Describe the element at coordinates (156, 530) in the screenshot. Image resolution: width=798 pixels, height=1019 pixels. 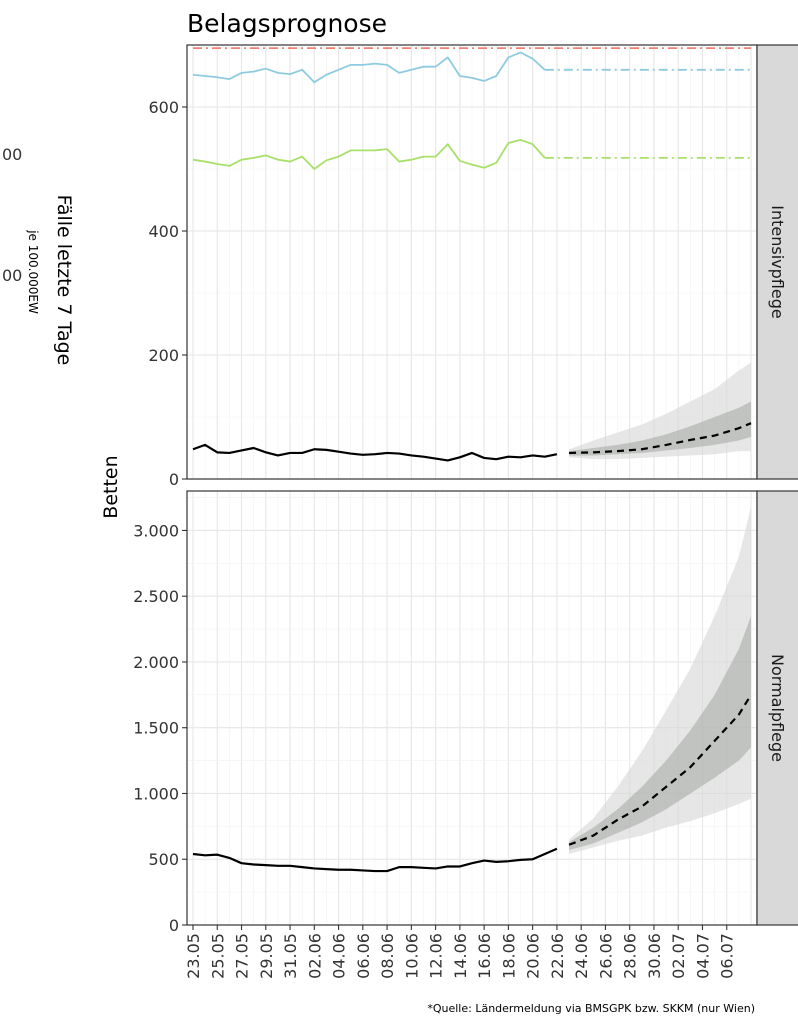
I see `y-tick-label: 3.000` at that location.